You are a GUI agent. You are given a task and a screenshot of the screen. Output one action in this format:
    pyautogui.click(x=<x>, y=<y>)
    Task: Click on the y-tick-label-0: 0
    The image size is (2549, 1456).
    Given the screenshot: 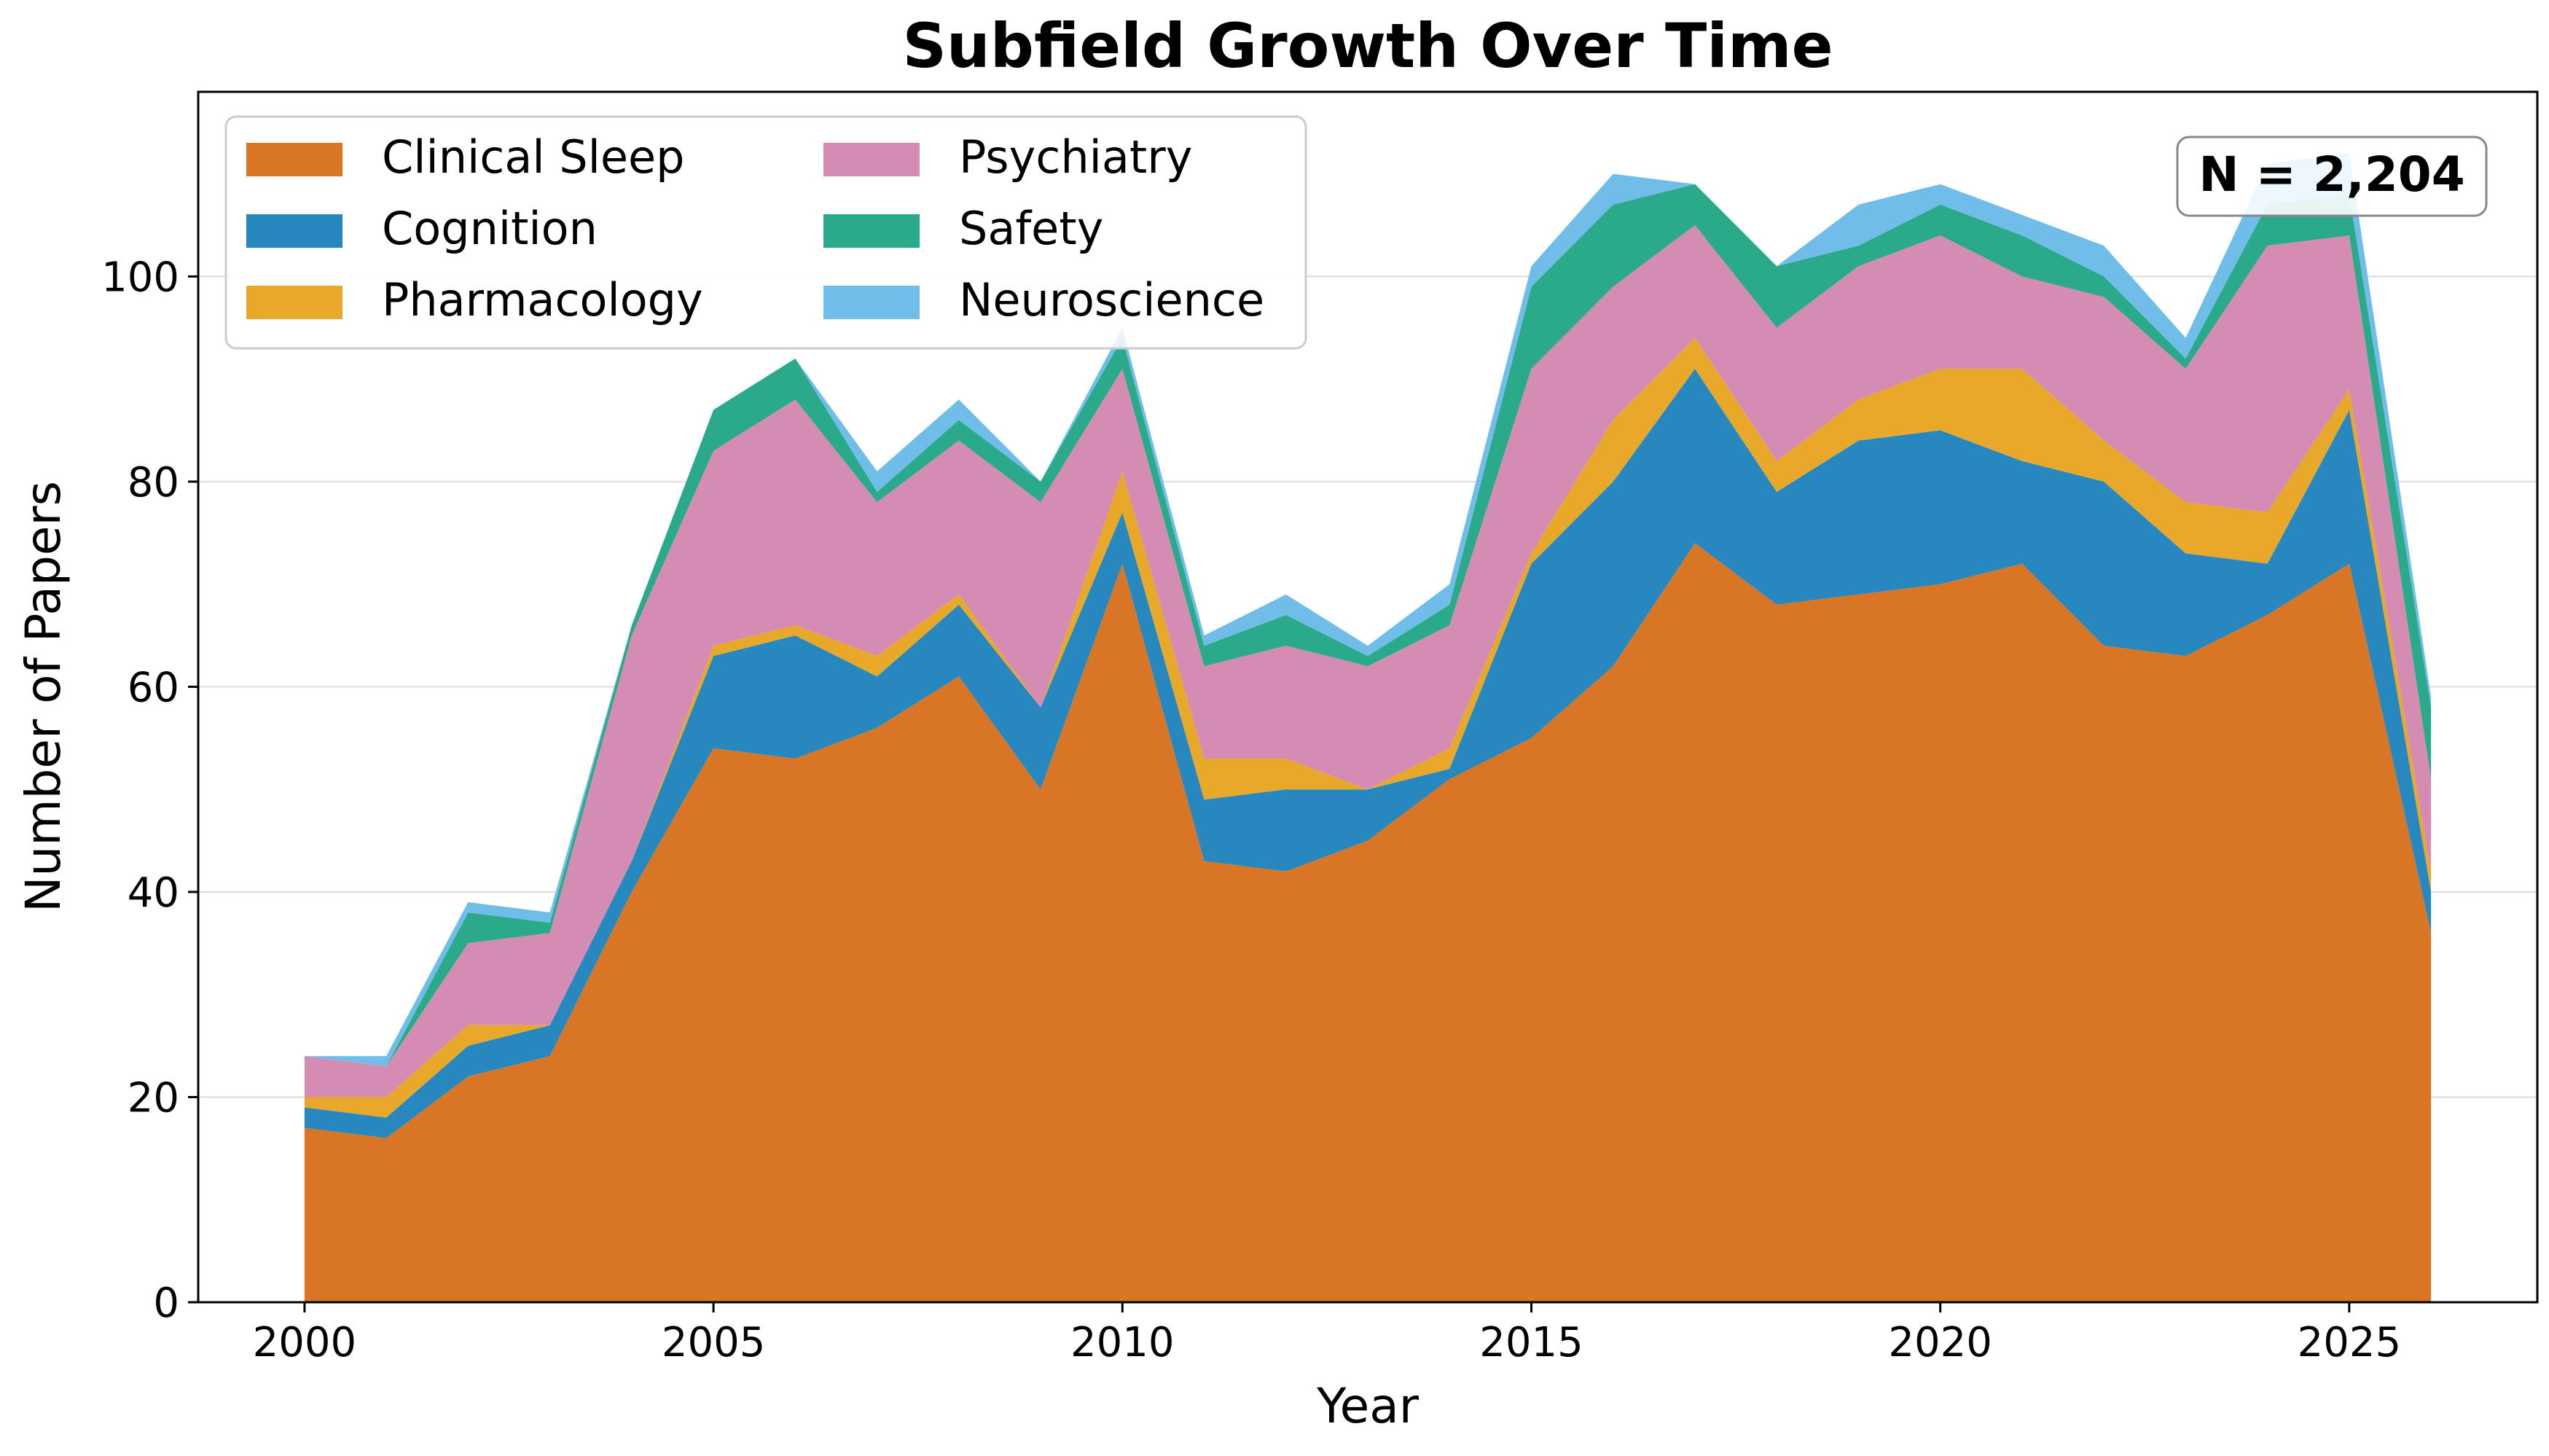 What is the action you would take?
    pyautogui.click(x=166, y=1303)
    